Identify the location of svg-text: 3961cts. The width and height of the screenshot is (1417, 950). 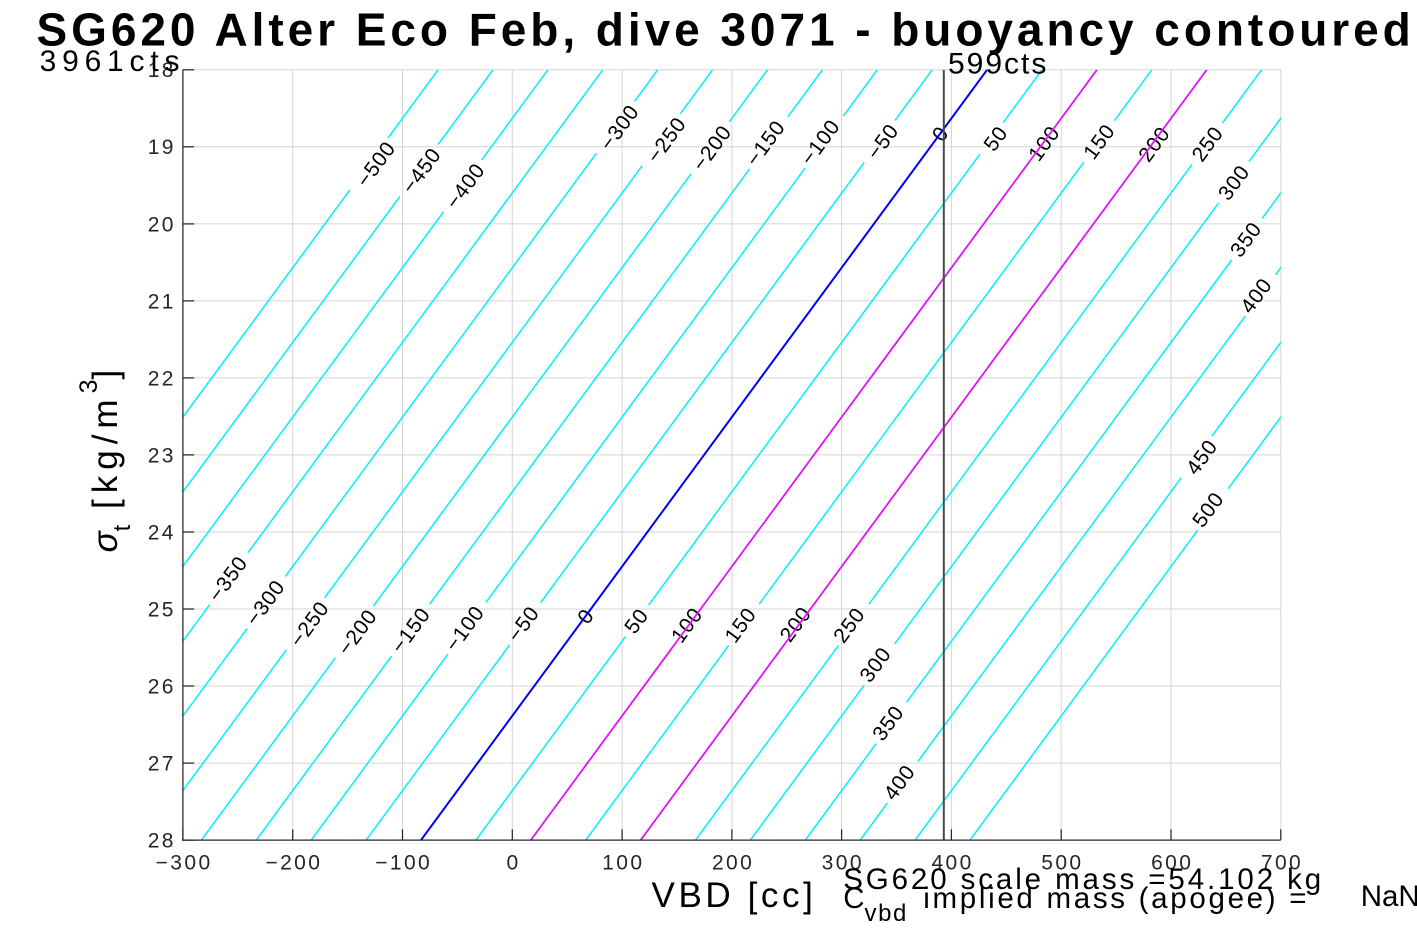
(113, 61).